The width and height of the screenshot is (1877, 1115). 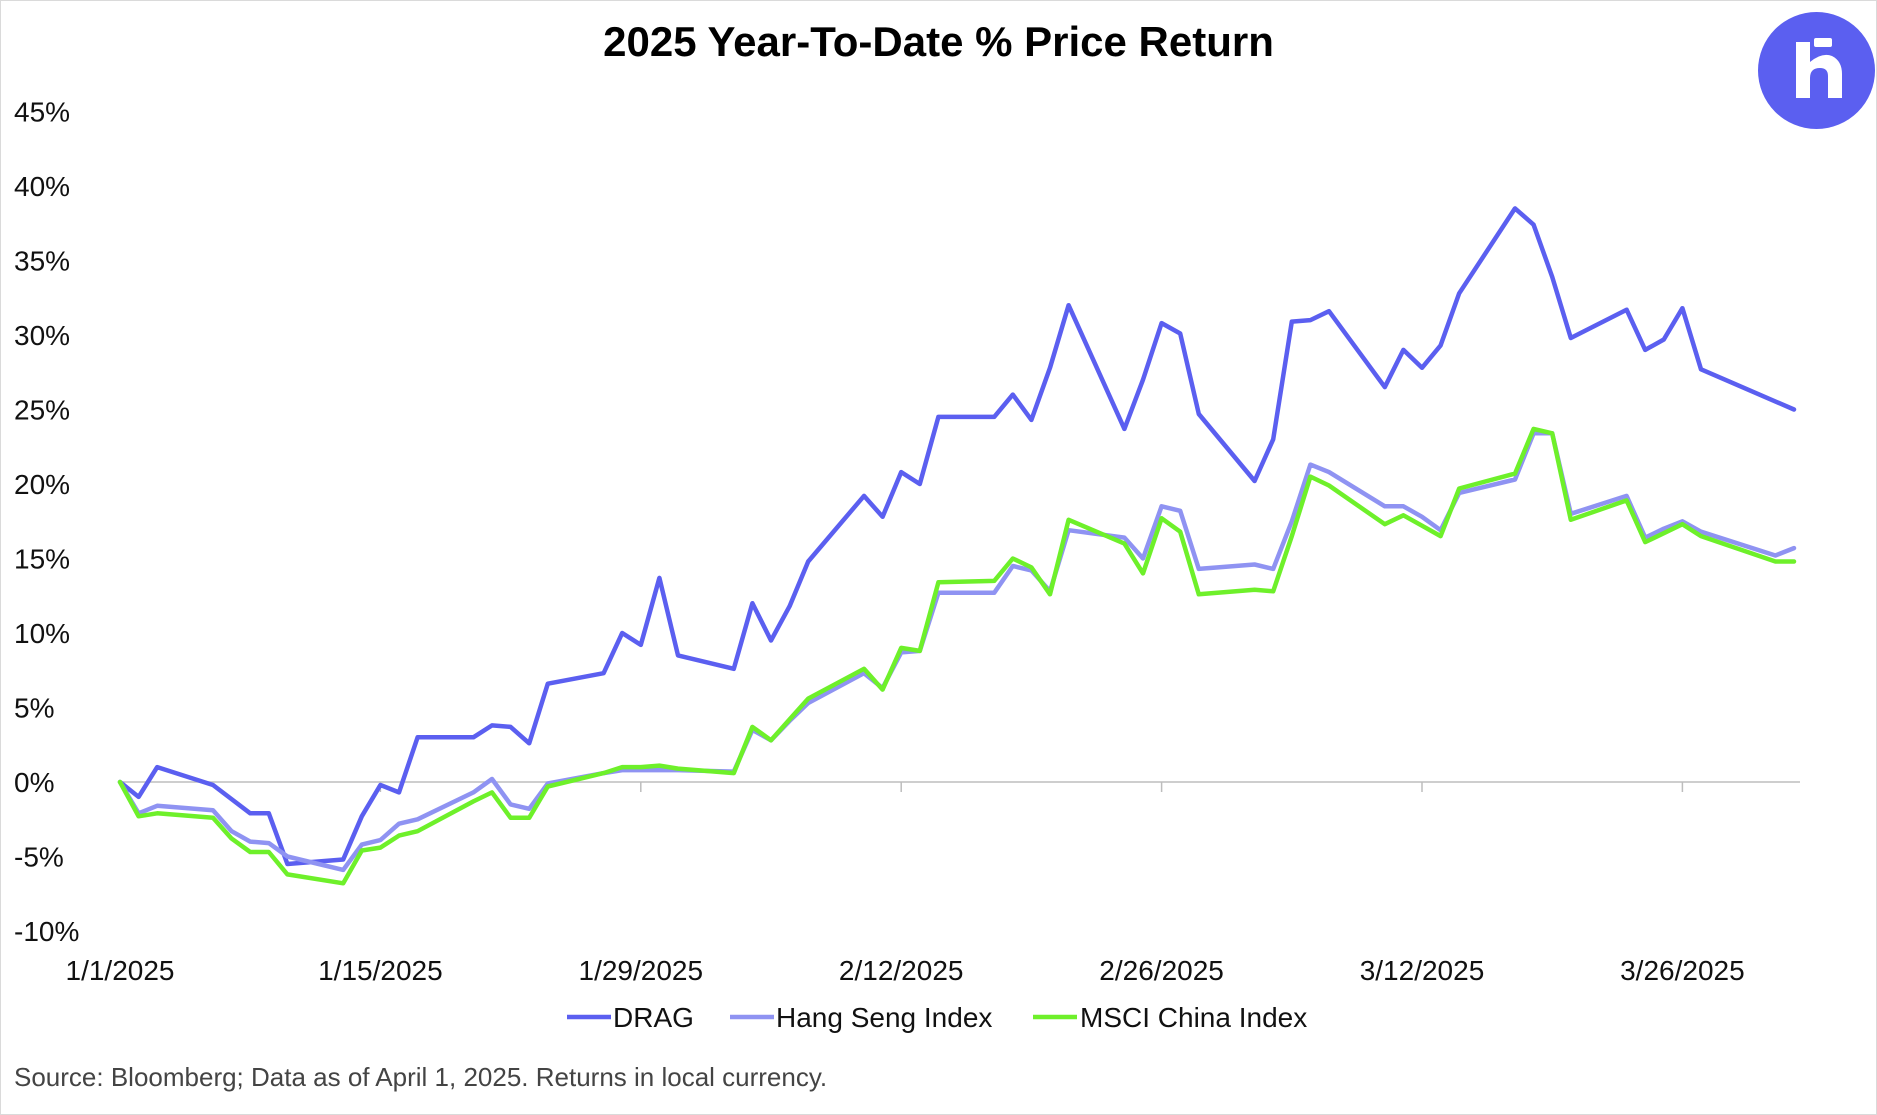 I want to click on y-axis-tick-labels: 45% 40% 35% 30% 25% 20% 15% 10% 5% 0% -5% -10%, so click(x=46, y=522).